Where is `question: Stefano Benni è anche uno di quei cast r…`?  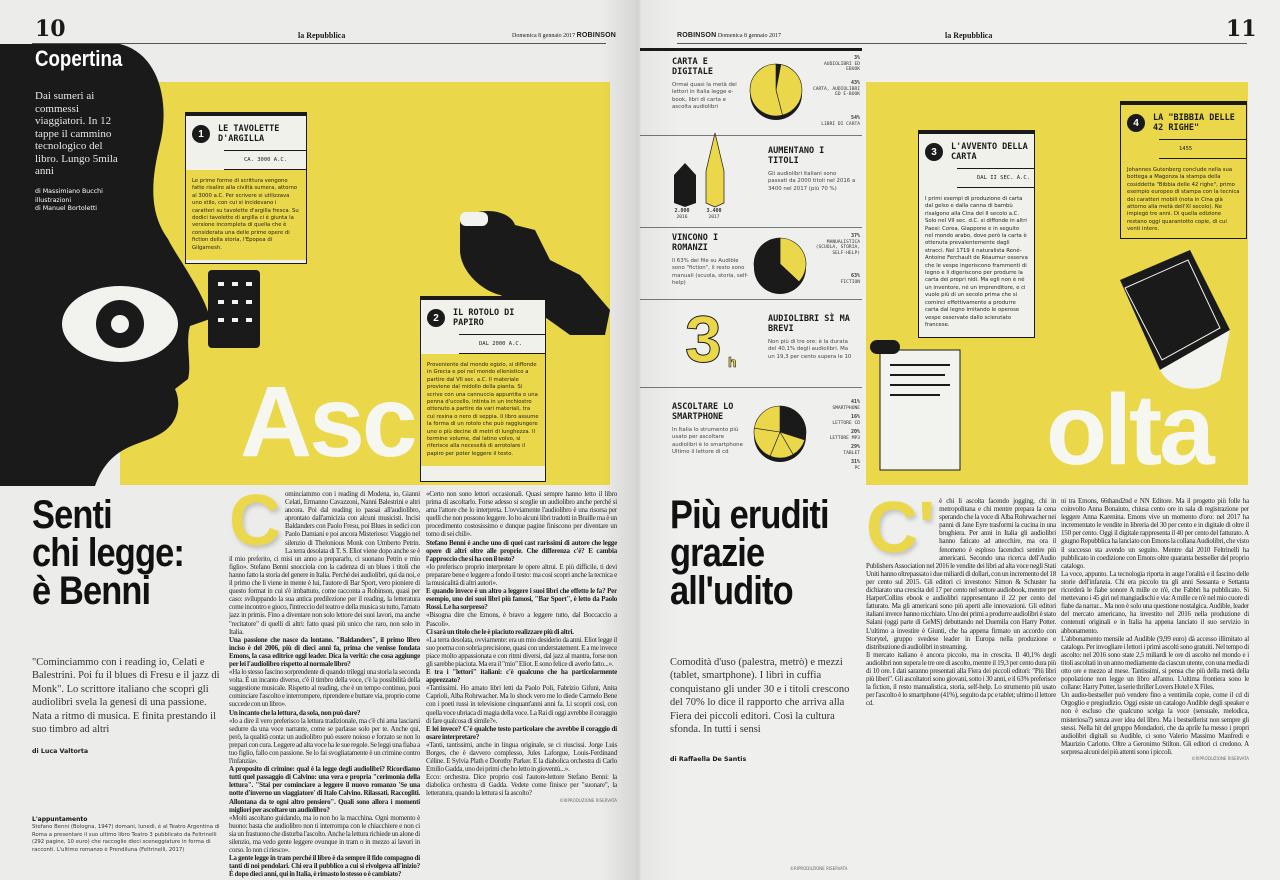 question: Stefano Benni è anche uno di quei cast r… is located at coordinates (521, 550).